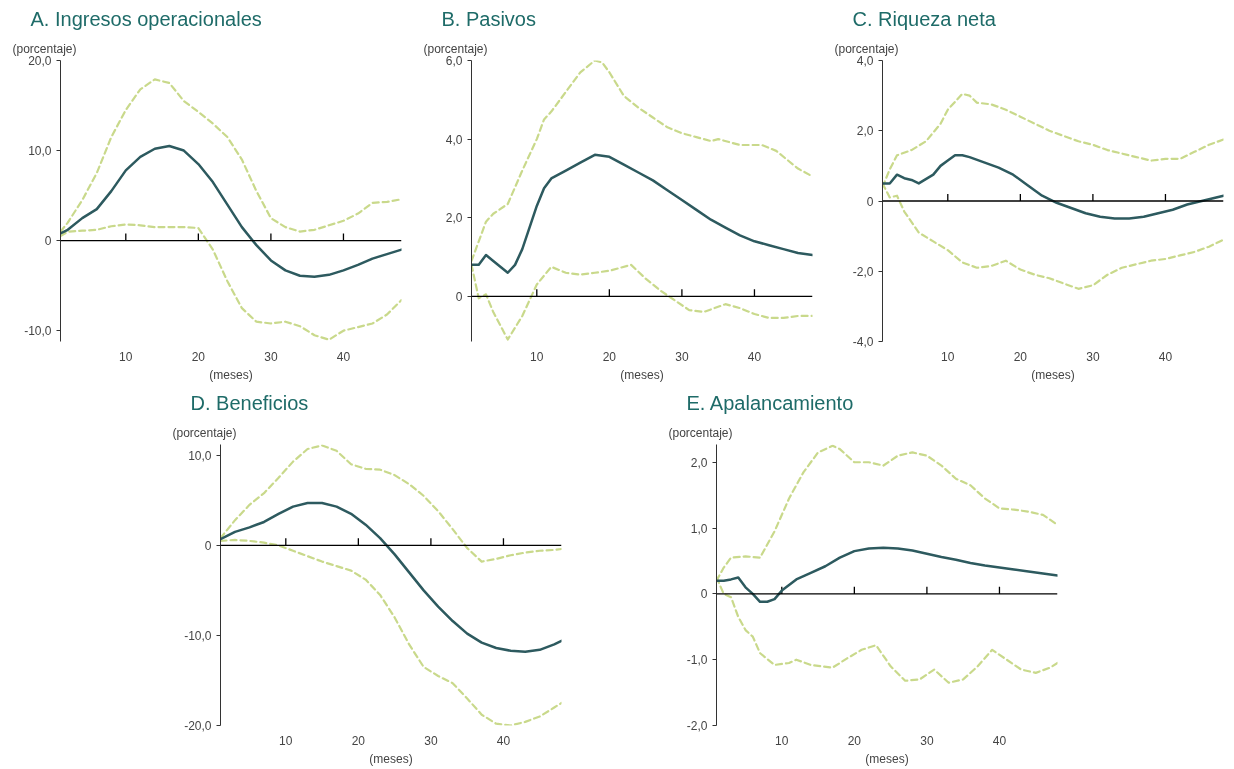 The height and width of the screenshot is (769, 1234). Describe the element at coordinates (697, 660) in the screenshot. I see `y-tick-label: -1,0` at that location.